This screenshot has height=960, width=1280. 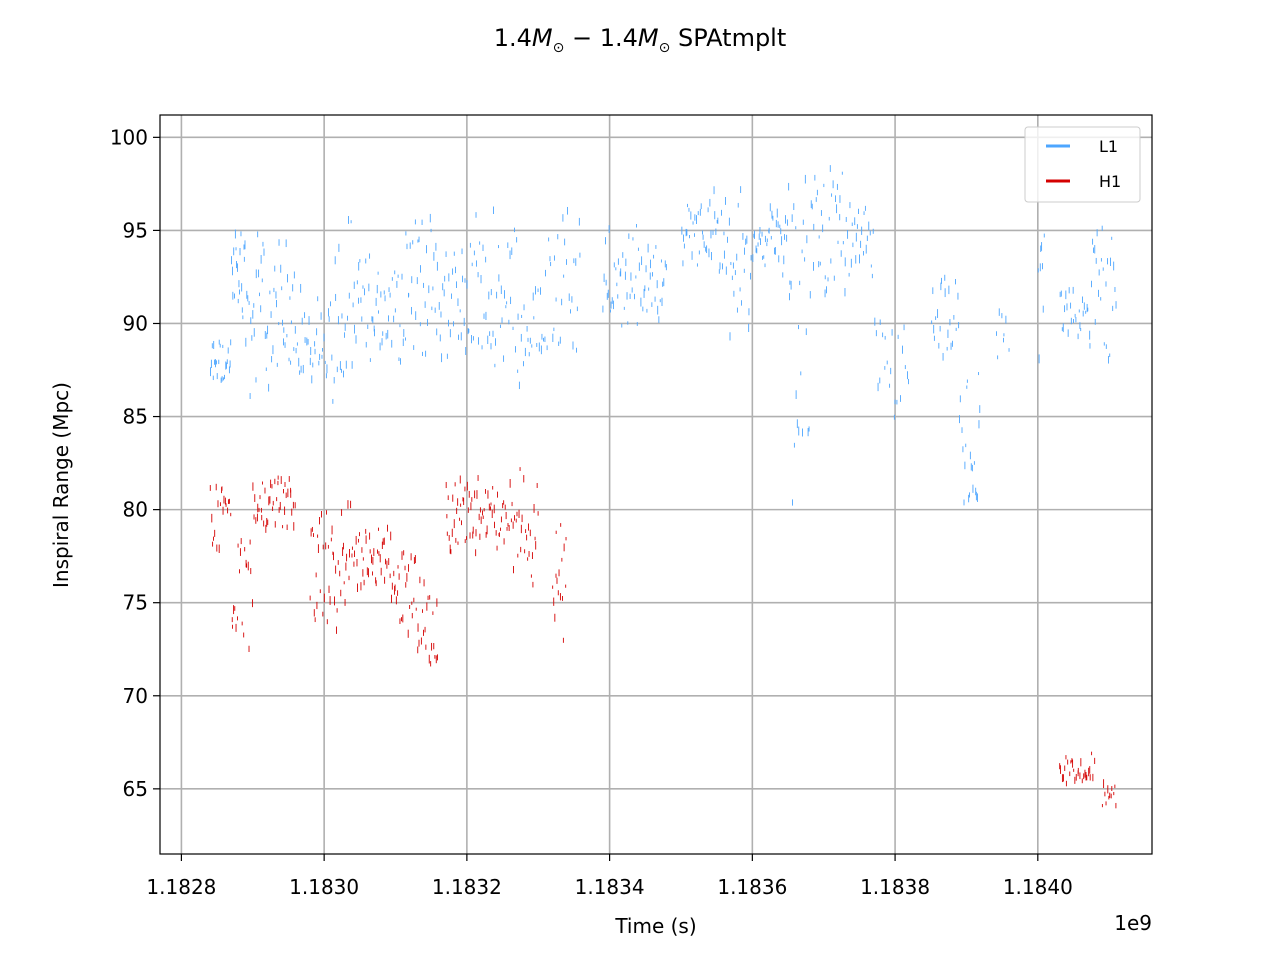 What do you see at coordinates (732, 38) in the screenshot?
I see `title-suffix: SPAtmplt` at bounding box center [732, 38].